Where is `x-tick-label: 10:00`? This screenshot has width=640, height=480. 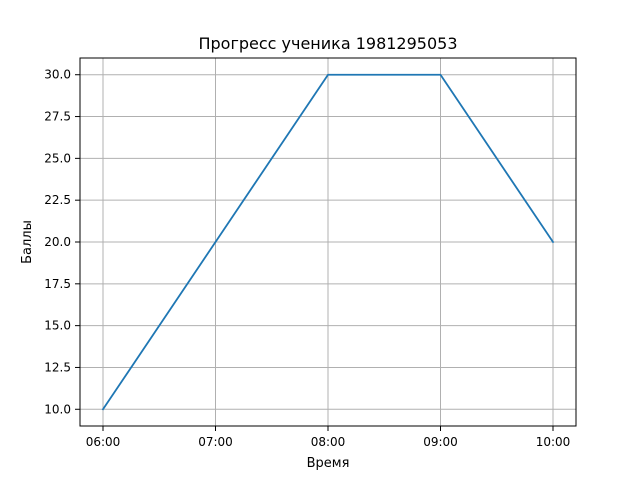 x-tick-label: 10:00 is located at coordinates (553, 442).